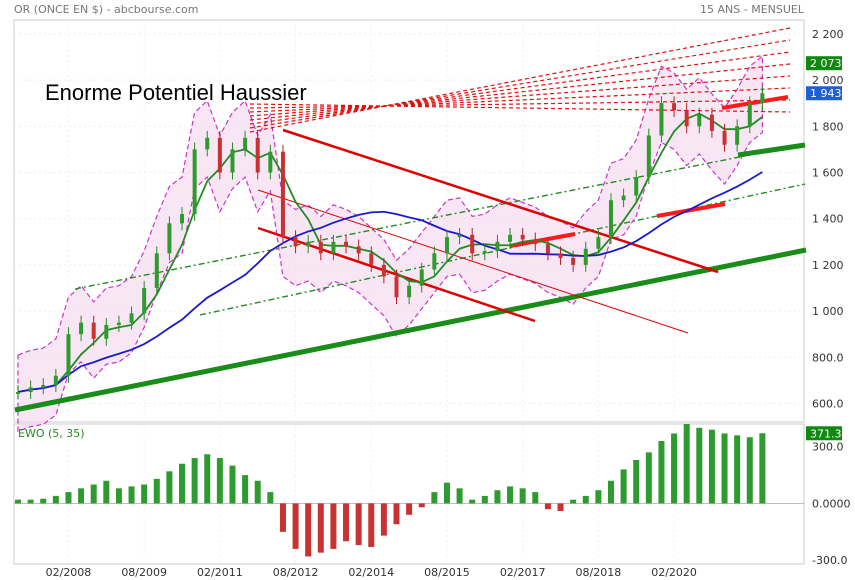  What do you see at coordinates (674, 572) in the screenshot?
I see `x-tick: 02/2020` at bounding box center [674, 572].